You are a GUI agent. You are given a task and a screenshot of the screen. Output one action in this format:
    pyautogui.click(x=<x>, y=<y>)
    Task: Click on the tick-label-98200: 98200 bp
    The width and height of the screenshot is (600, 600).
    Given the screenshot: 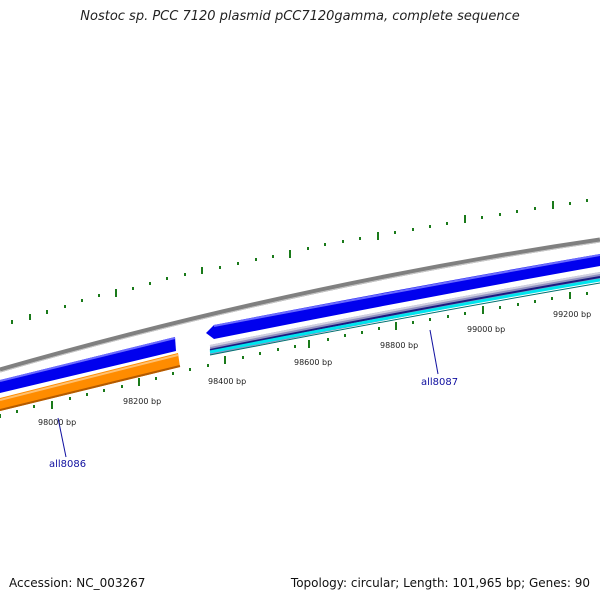 What is the action you would take?
    pyautogui.click(x=142, y=401)
    